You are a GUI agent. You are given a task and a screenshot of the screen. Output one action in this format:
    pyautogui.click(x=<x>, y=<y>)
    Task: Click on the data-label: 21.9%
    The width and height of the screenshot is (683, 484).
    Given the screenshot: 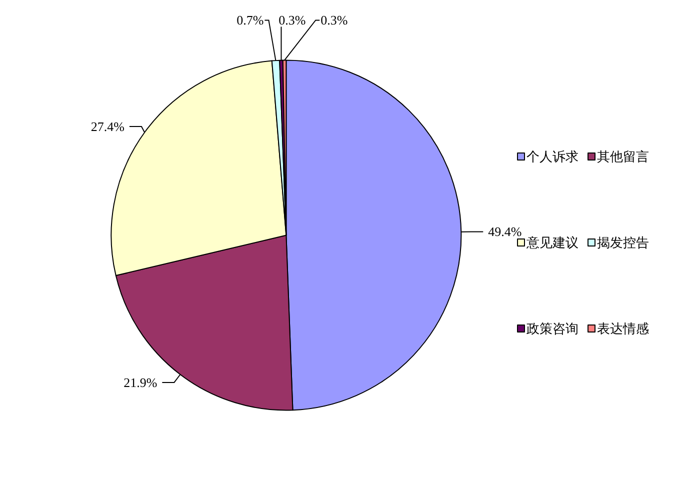 What is the action you would take?
    pyautogui.click(x=141, y=382)
    